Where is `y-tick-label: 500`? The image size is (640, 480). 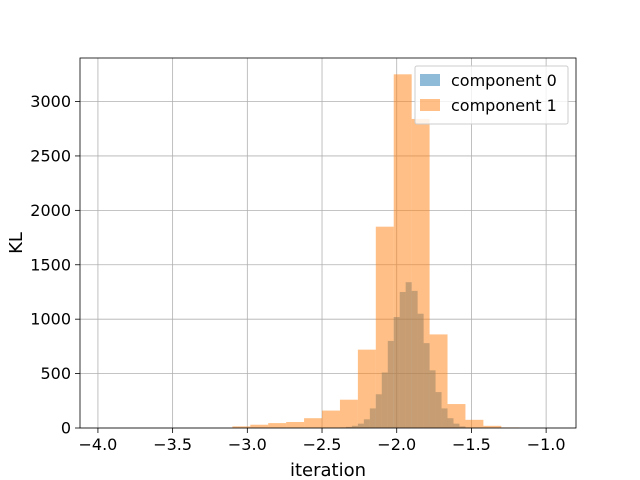 y-tick-label: 500 is located at coordinates (55, 373).